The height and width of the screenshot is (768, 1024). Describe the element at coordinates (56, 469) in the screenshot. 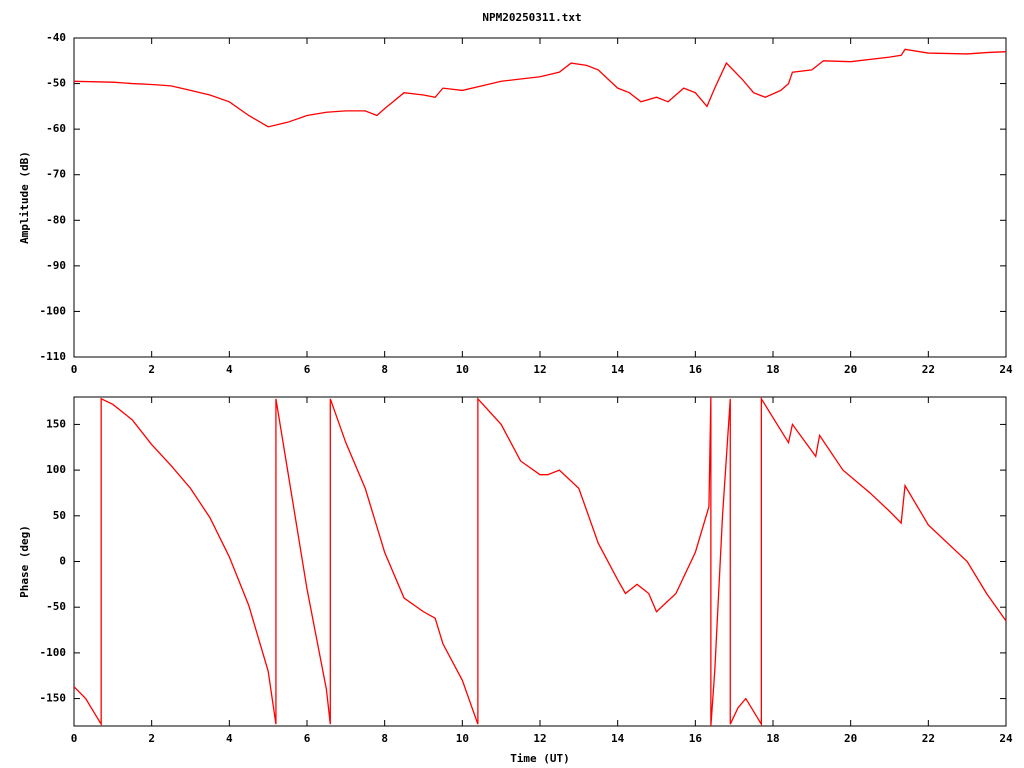

I see `y-tick-label: 100` at that location.